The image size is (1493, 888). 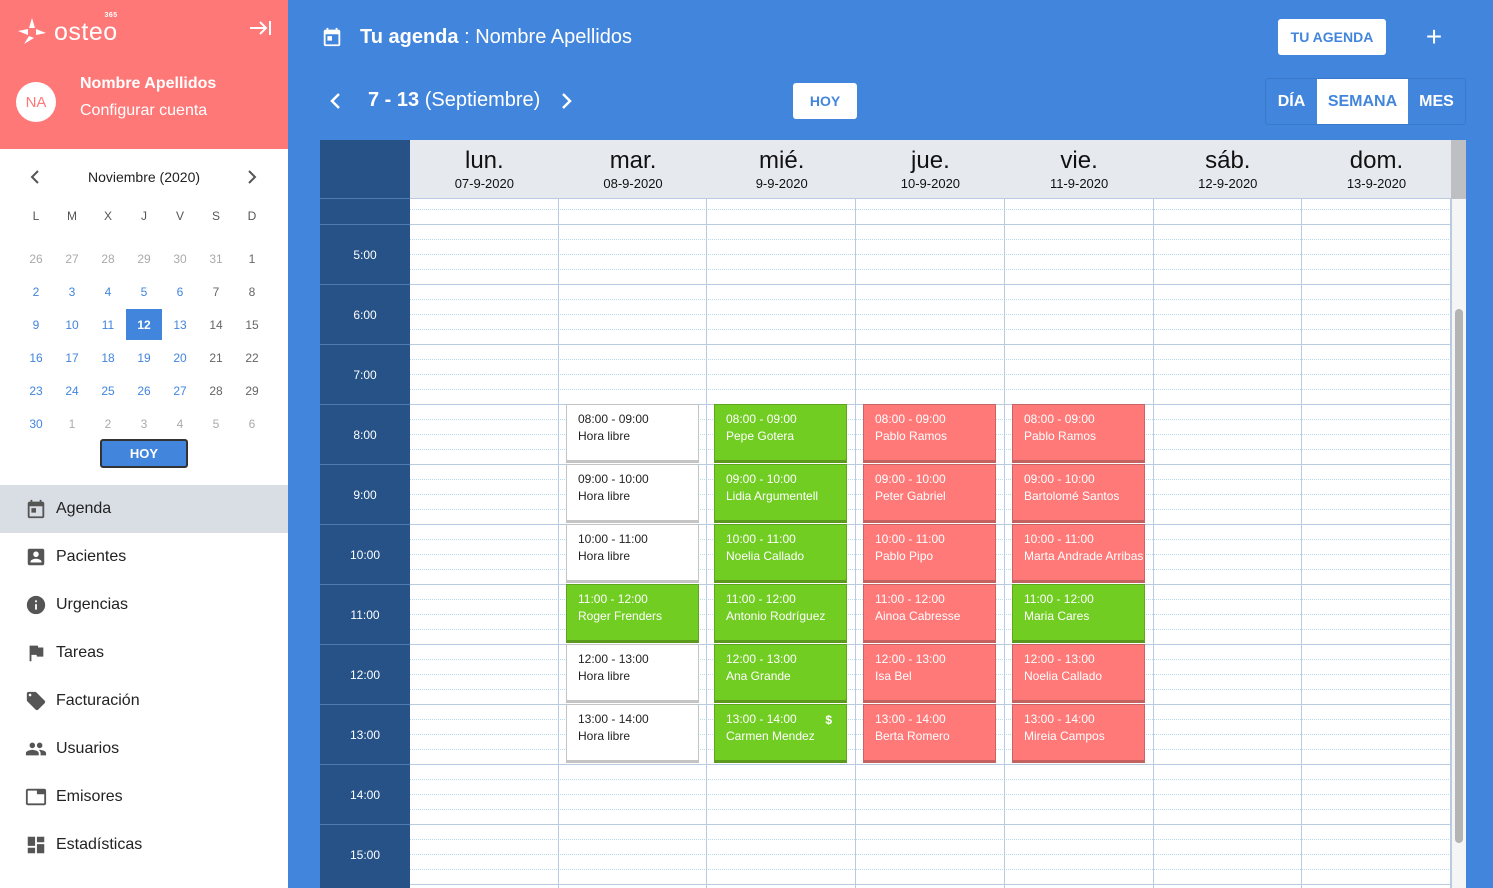 What do you see at coordinates (1078, 673) in the screenshot?
I see `appointment: 12:00 - 13:00 Noelia Callado` at bounding box center [1078, 673].